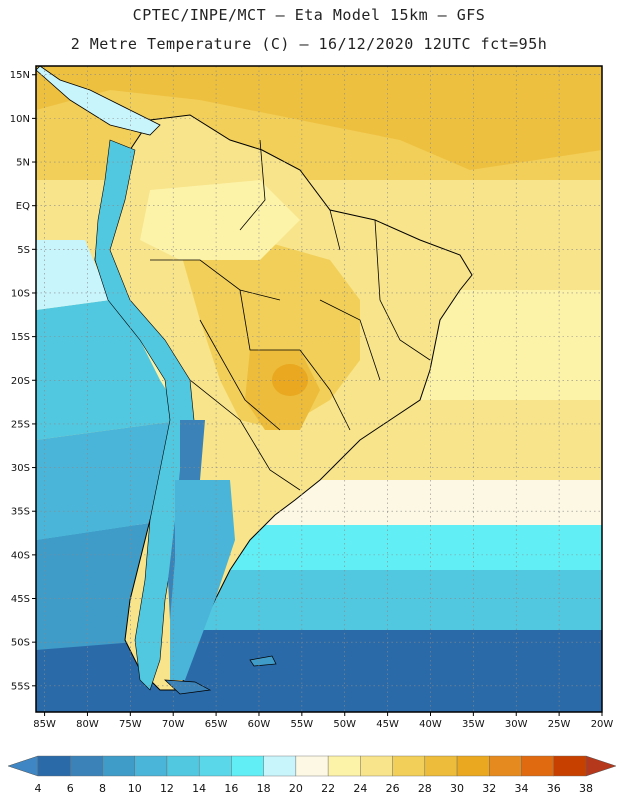 Image resolution: width=618 pixels, height=800 pixels. I want to click on lon-tick-label: 80W, so click(87, 724).